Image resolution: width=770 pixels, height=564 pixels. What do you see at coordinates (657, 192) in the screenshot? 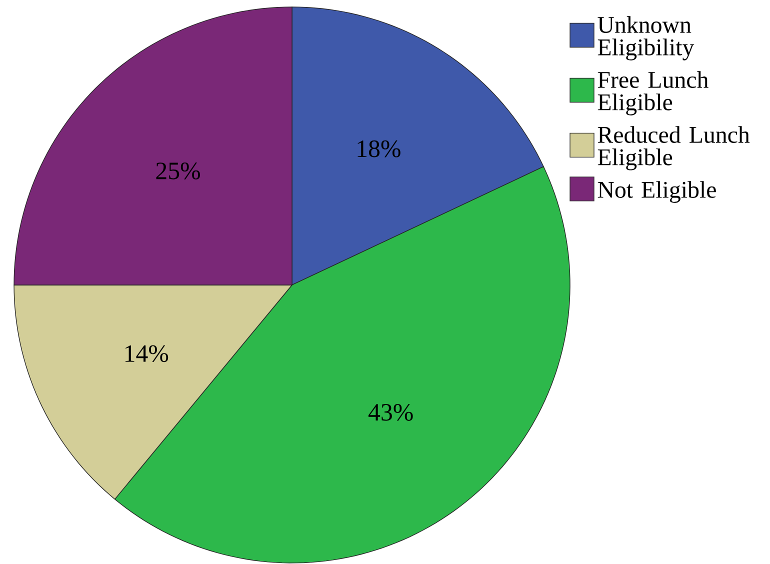
I see `legend-label: Not Eligible` at bounding box center [657, 192].